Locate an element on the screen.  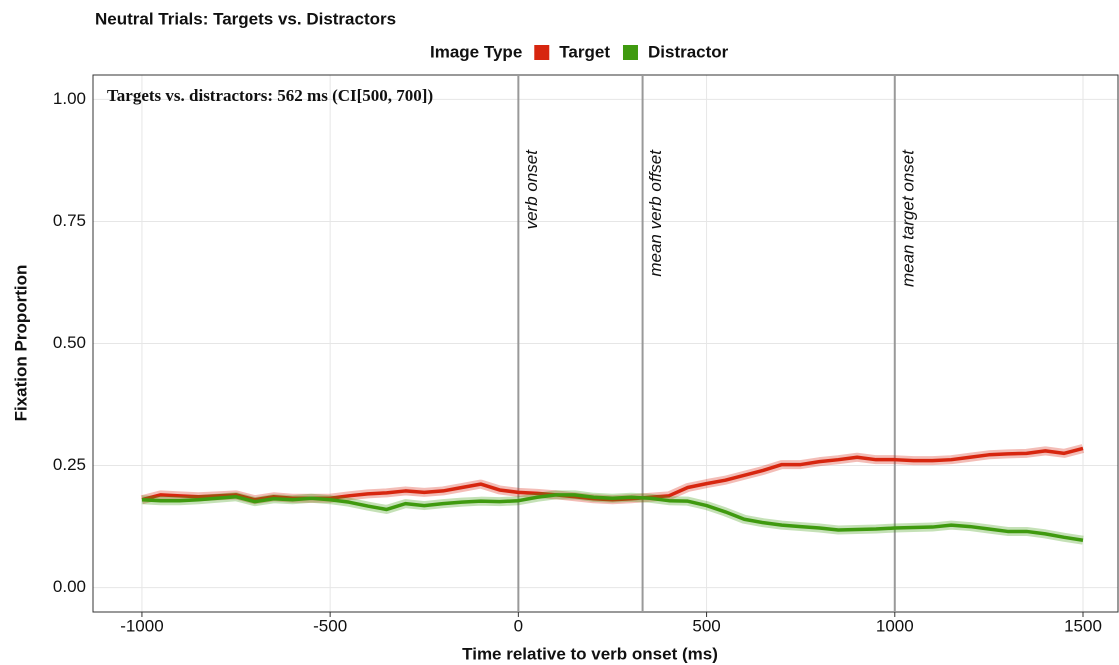
chart-title: Neutral Trials: Targets vs. Distractors is located at coordinates (245, 18).